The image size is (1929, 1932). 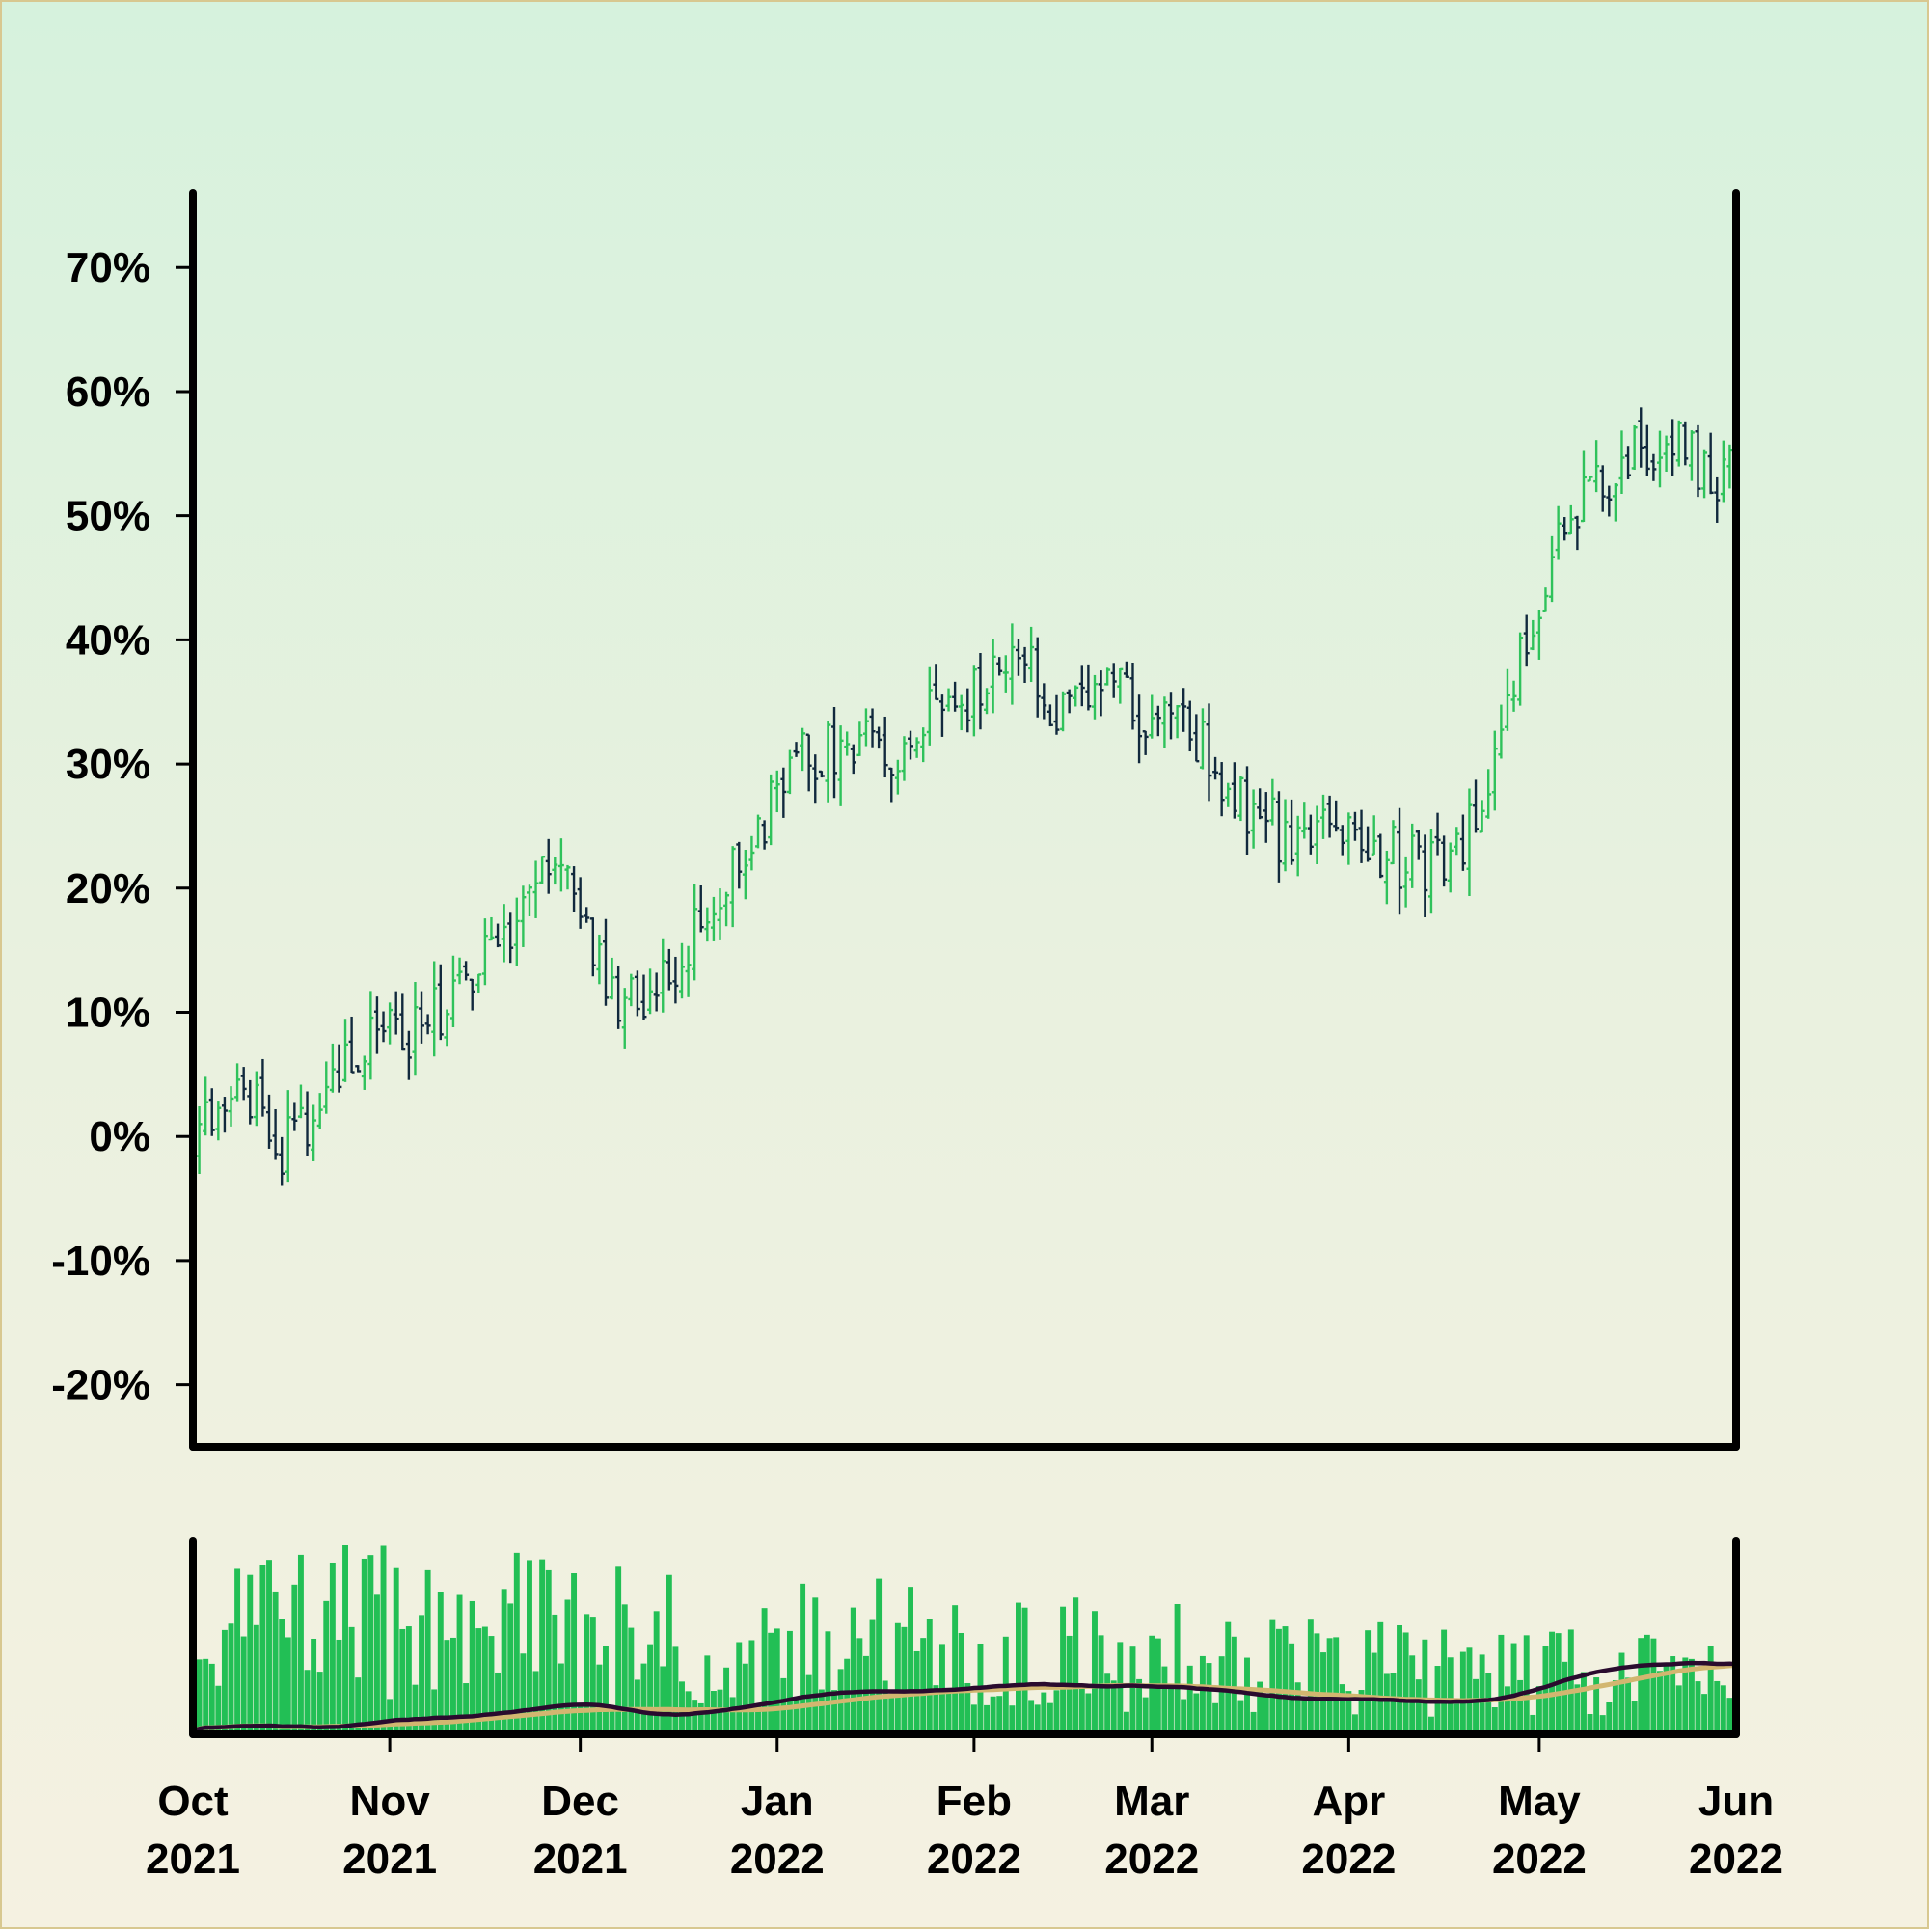 What do you see at coordinates (108, 516) in the screenshot?
I see `y-tick-label: 50%` at bounding box center [108, 516].